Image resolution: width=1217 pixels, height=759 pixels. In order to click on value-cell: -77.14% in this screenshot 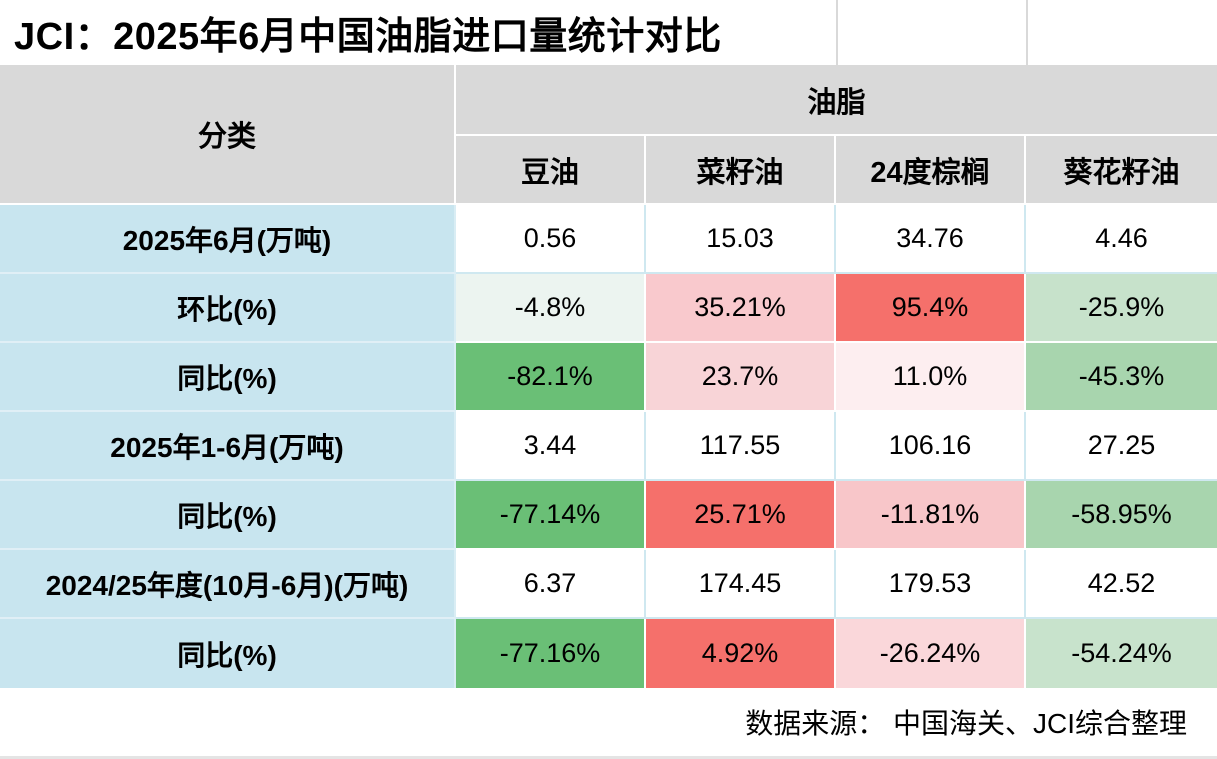, I will do `click(551, 515)`.